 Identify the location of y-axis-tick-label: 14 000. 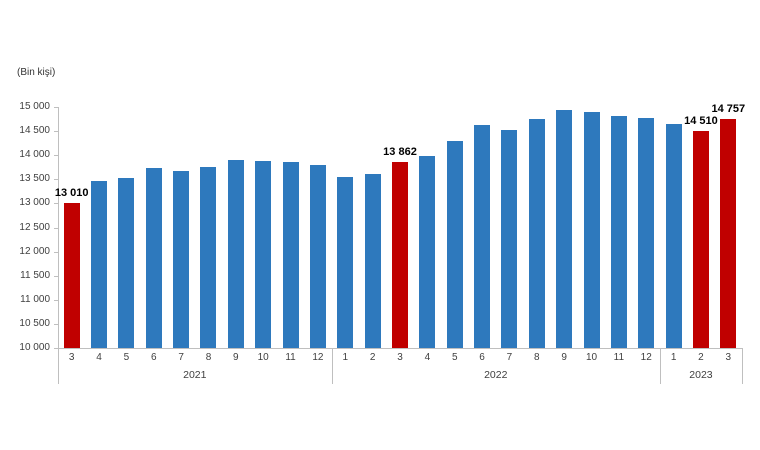
(34, 155).